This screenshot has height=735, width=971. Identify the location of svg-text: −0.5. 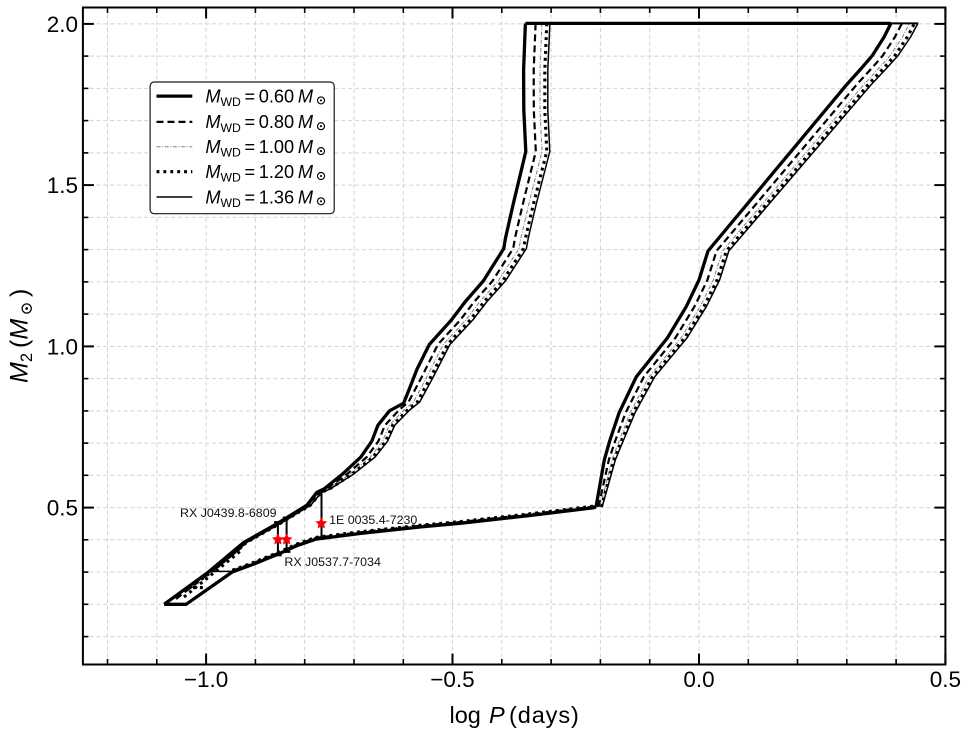
(452, 679).